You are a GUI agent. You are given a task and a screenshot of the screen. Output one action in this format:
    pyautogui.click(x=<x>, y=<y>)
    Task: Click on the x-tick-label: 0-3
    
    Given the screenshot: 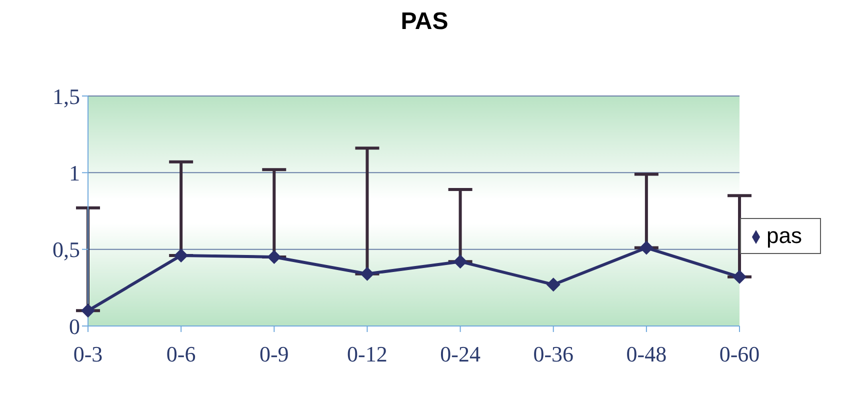 What is the action you would take?
    pyautogui.click(x=88, y=354)
    